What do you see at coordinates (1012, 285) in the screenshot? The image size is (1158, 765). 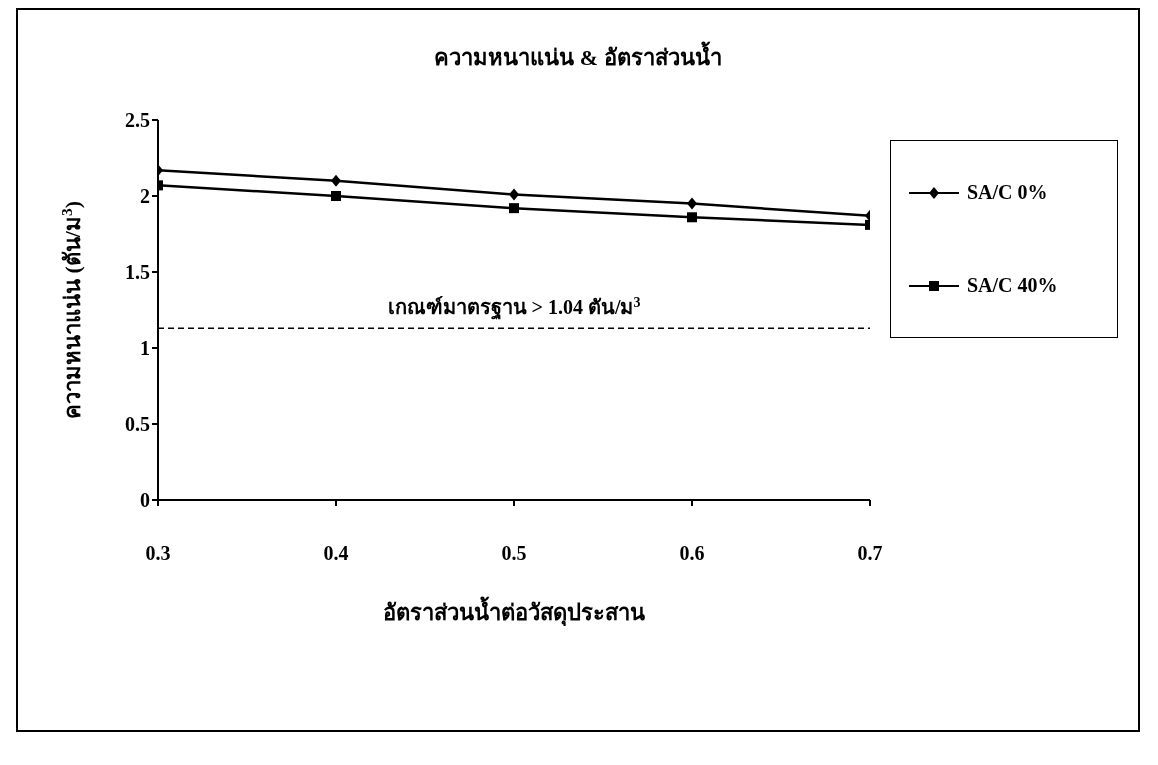 I see `legend-label: SA/C 40%` at bounding box center [1012, 285].